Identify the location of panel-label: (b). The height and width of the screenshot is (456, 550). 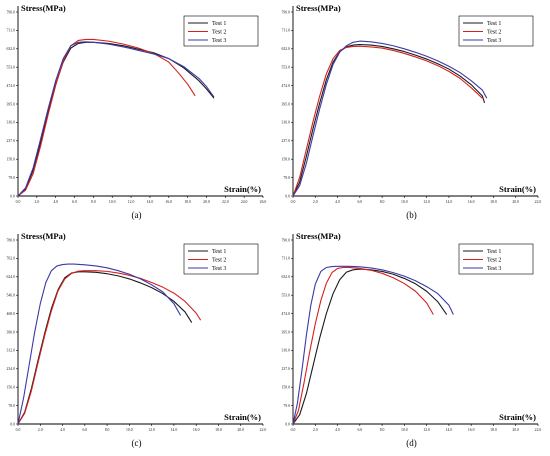
(411, 215).